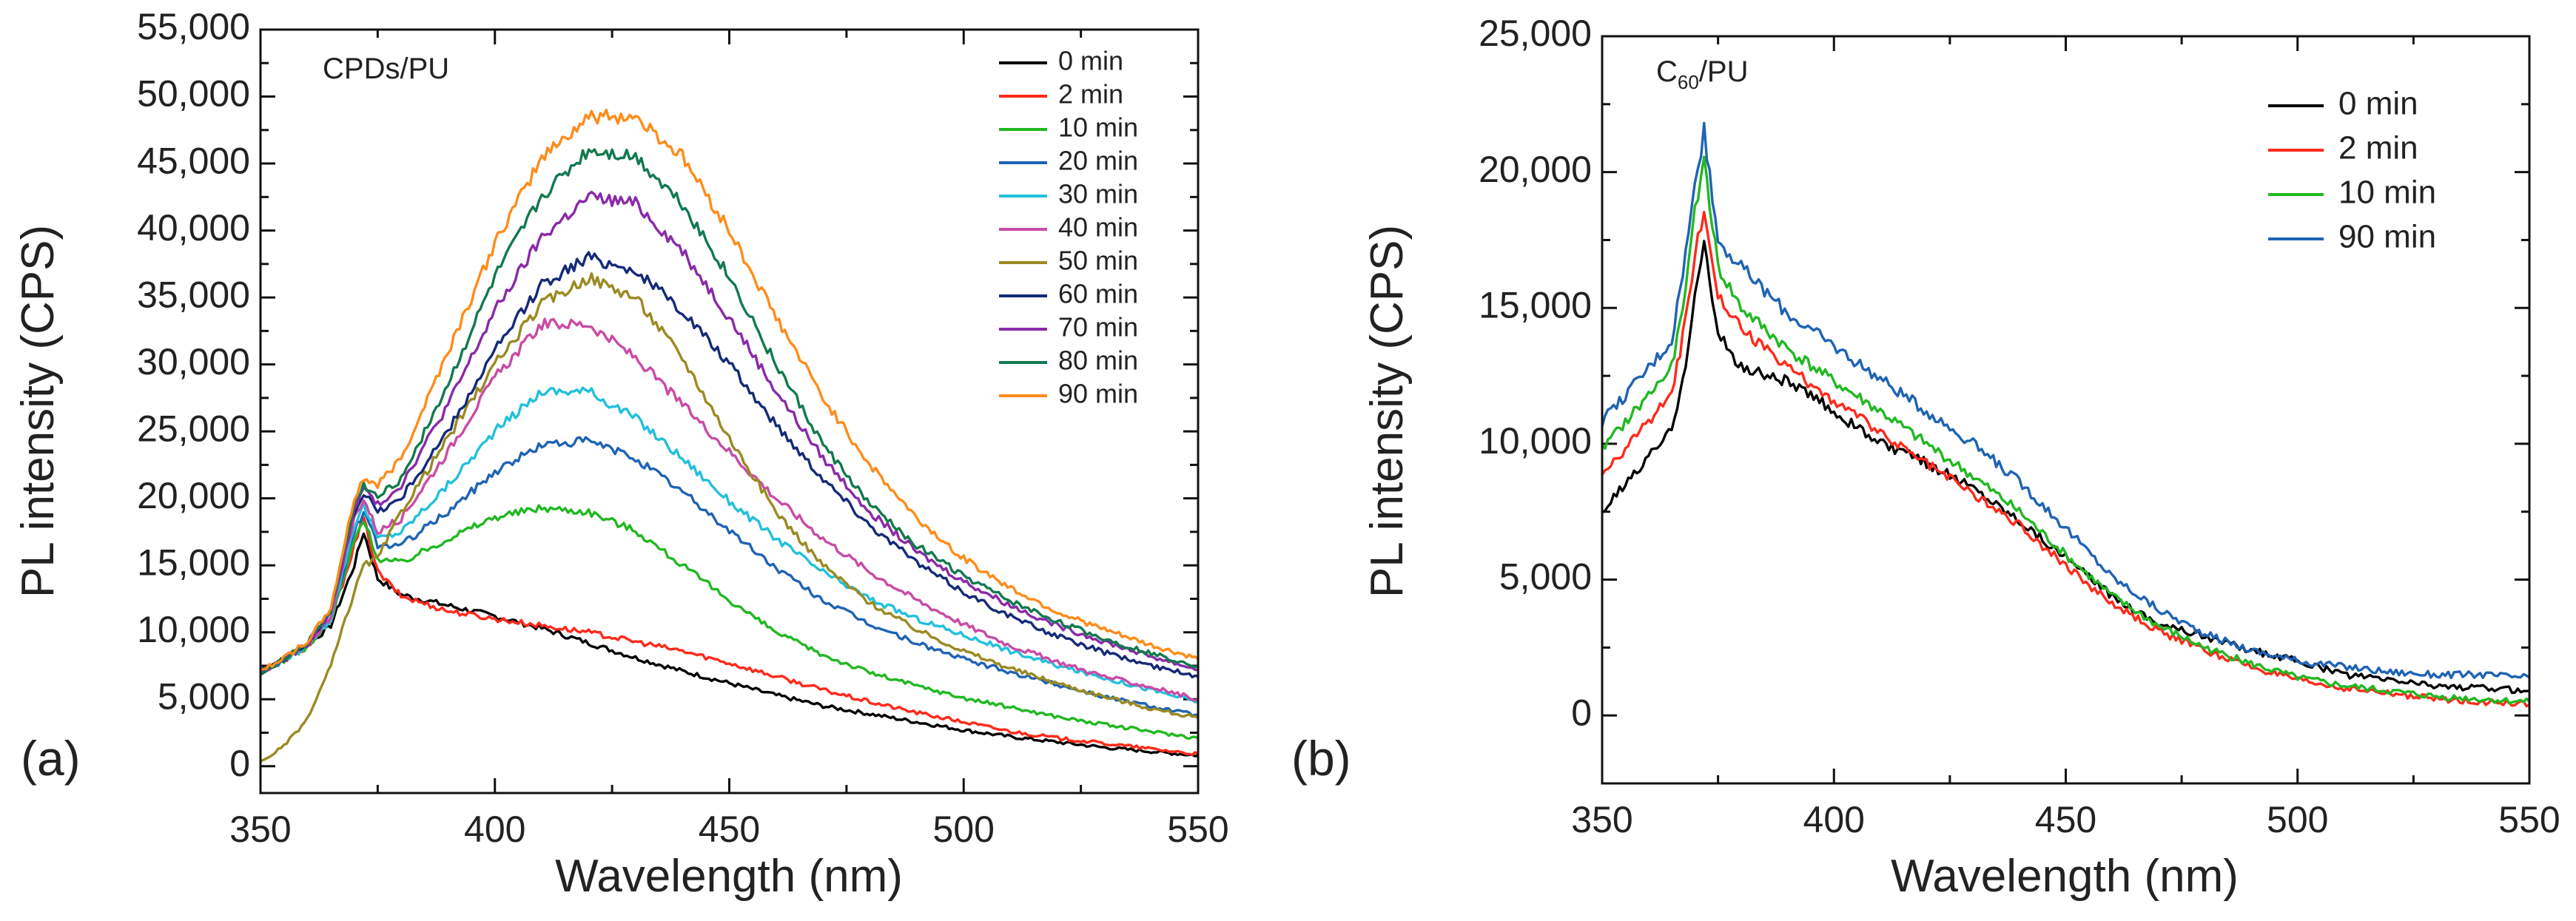 Image resolution: width=2576 pixels, height=921 pixels. Describe the element at coordinates (386, 69) in the screenshot. I see `panel-a-title: CPDs/PU` at that location.